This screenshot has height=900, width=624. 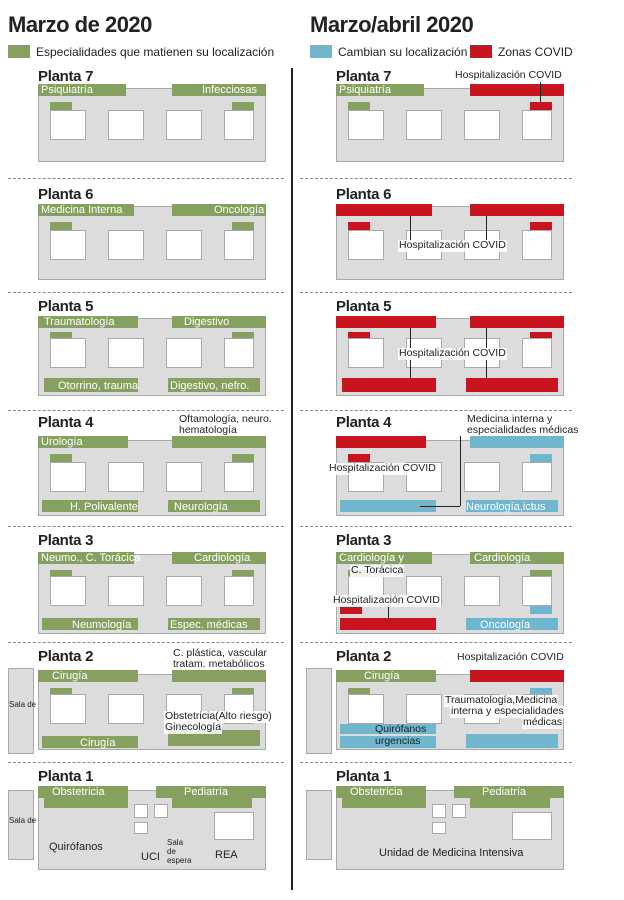 I want to click on zone-label: Cirugía, so click(x=382, y=676).